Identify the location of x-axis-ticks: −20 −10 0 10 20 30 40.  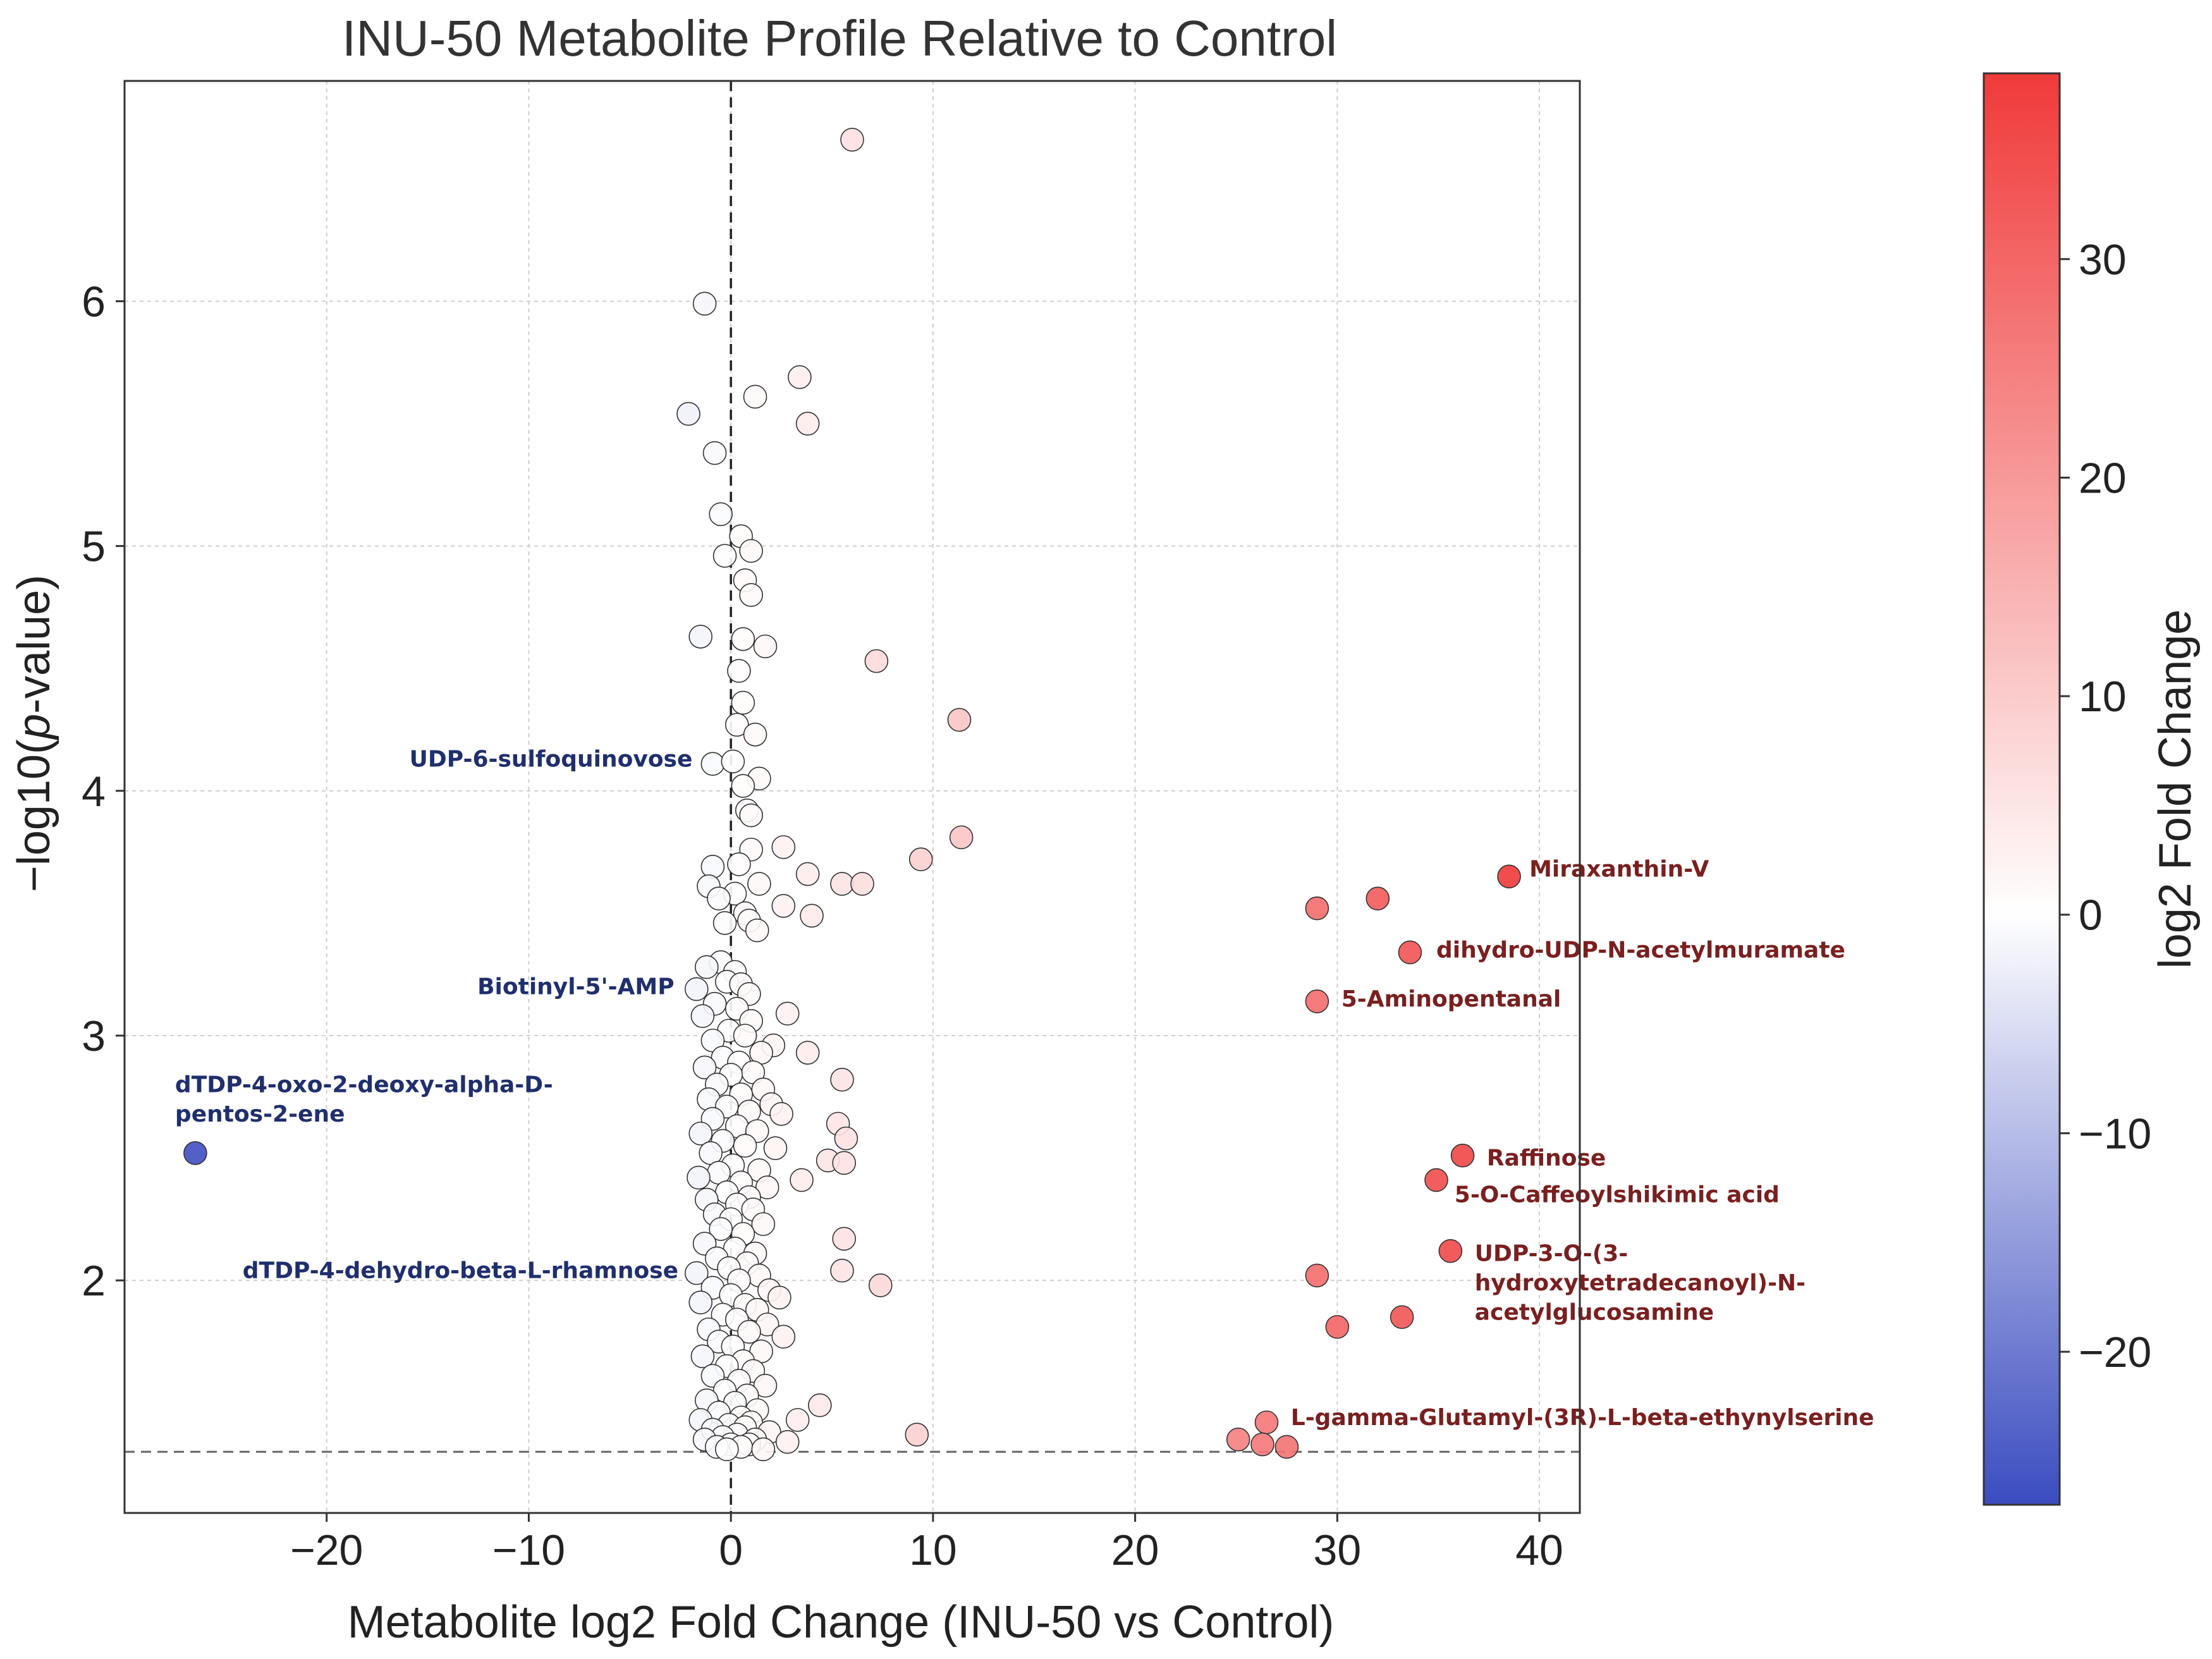
(926, 1543).